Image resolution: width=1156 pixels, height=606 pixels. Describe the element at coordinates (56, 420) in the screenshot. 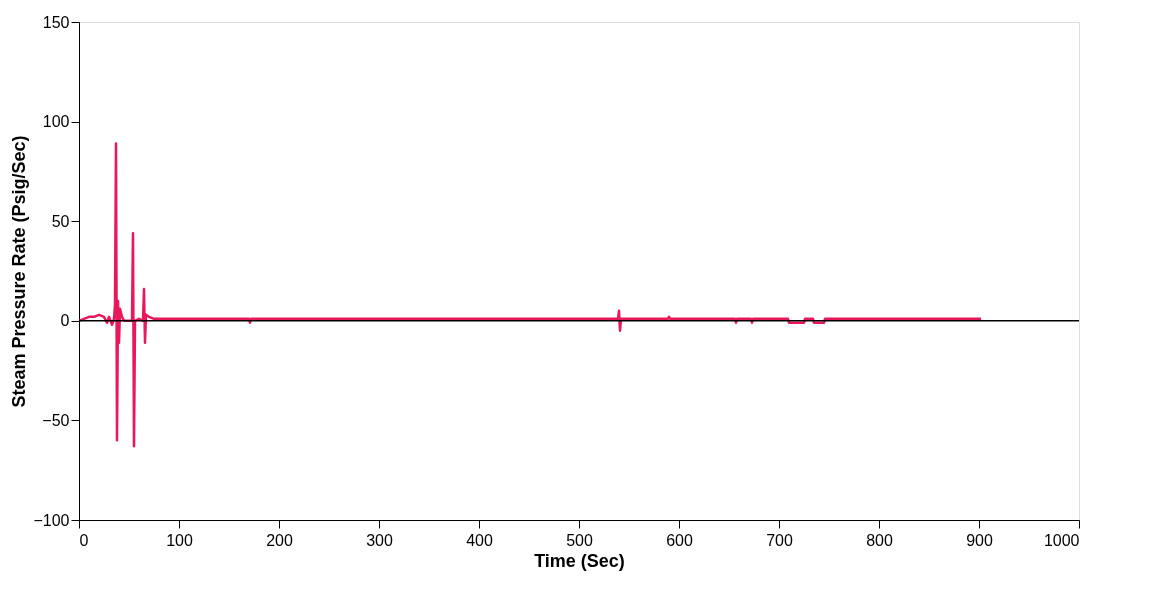

I see `y-tick-label: −50` at that location.